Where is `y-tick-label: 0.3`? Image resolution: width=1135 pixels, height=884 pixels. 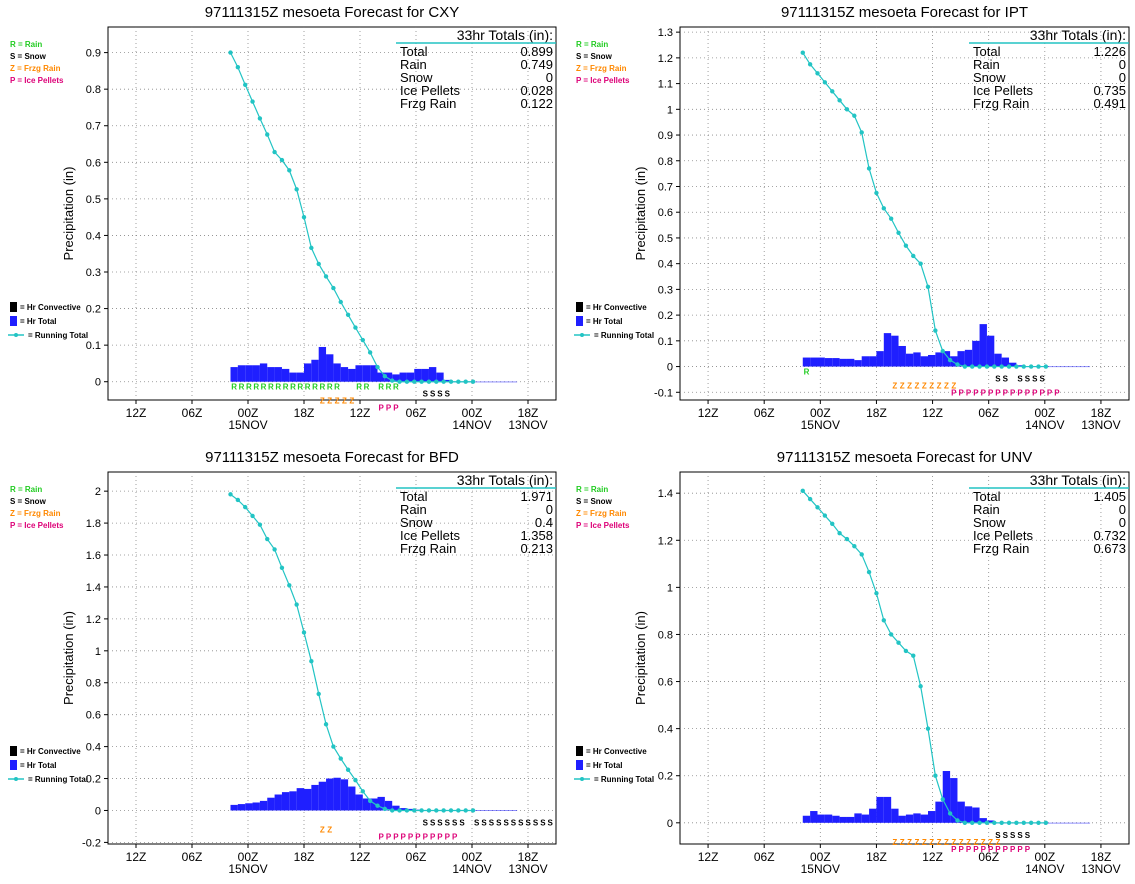
y-tick-label: 0.3 is located at coordinates (665, 290).